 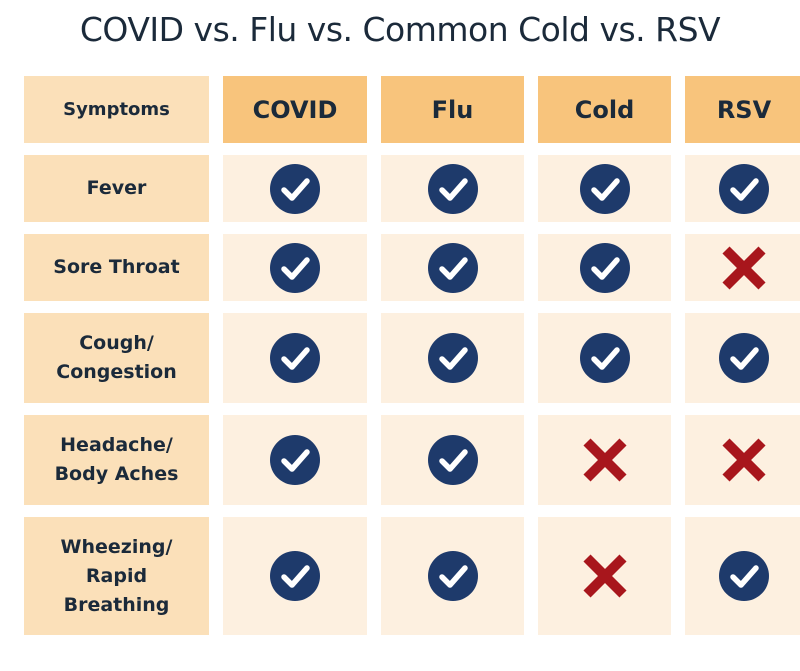 I want to click on corner-header: Symptoms, so click(x=116, y=109).